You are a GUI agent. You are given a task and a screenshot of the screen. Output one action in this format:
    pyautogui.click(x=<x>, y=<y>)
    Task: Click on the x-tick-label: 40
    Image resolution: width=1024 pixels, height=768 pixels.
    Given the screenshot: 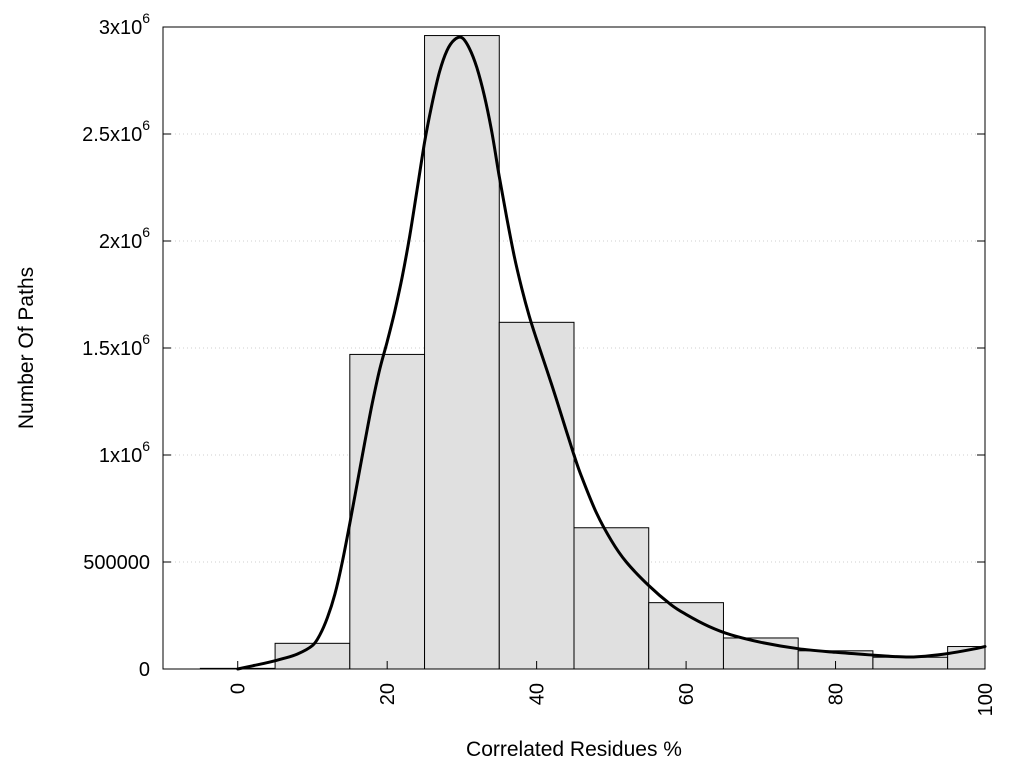 What is the action you would take?
    pyautogui.click(x=538, y=694)
    